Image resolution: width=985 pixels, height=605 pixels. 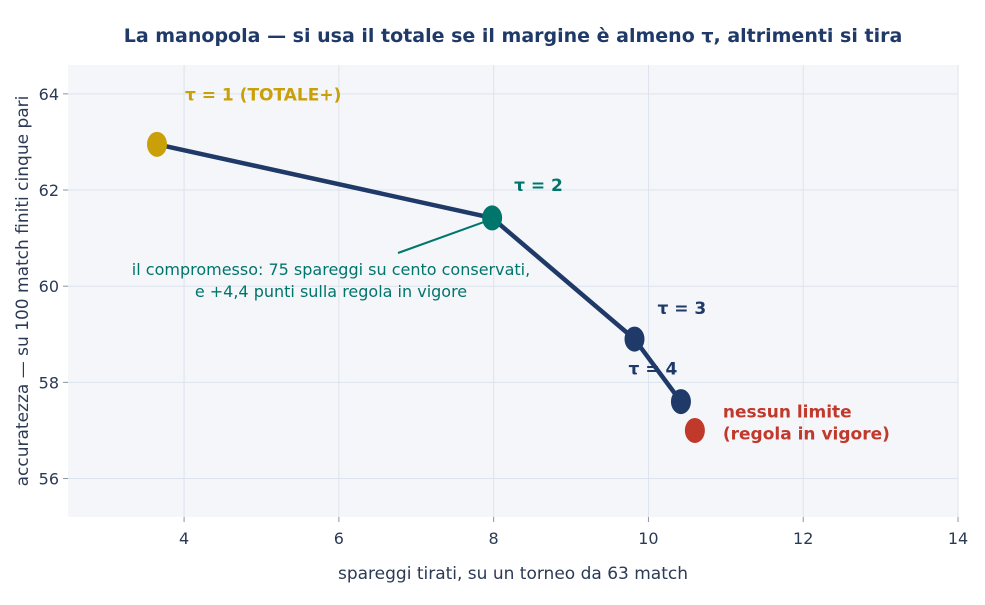 What do you see at coordinates (682, 309) in the screenshot?
I see `point-label: τ = 3` at bounding box center [682, 309].